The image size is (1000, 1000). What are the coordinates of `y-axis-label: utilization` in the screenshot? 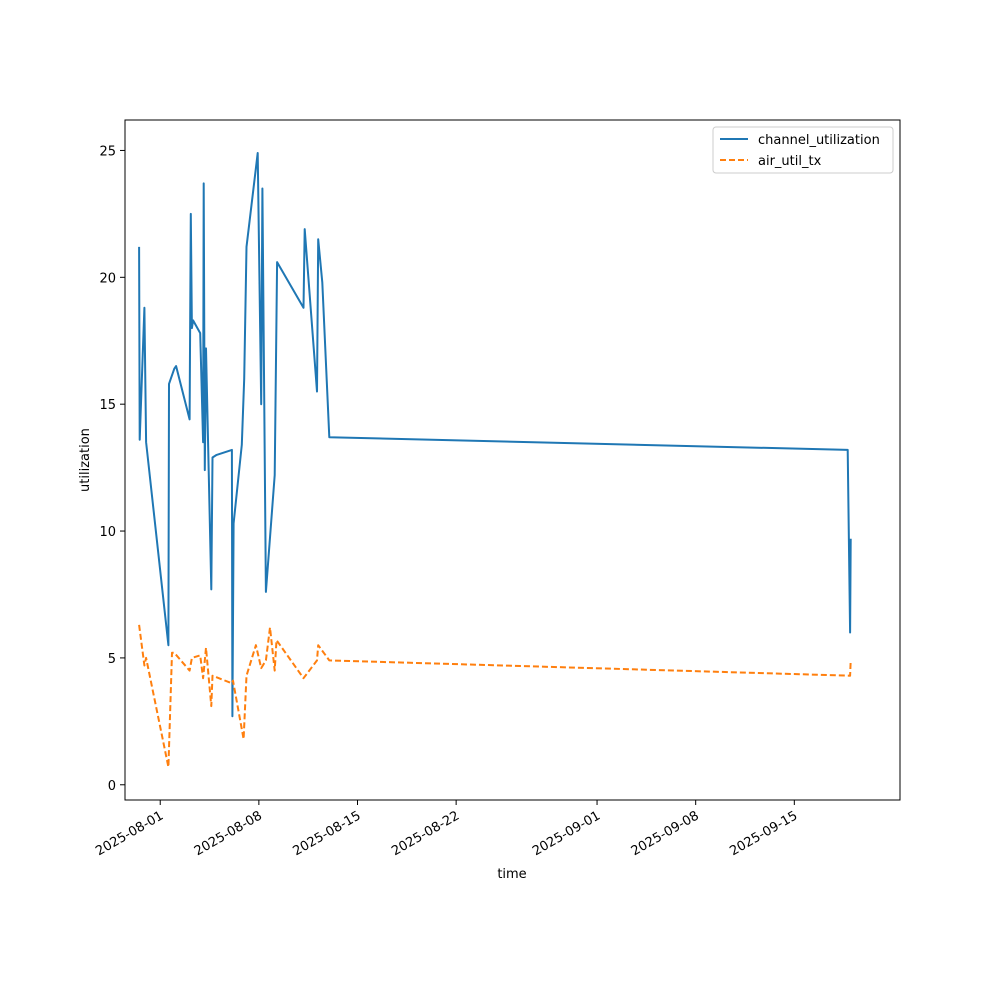 It's located at (85, 460).